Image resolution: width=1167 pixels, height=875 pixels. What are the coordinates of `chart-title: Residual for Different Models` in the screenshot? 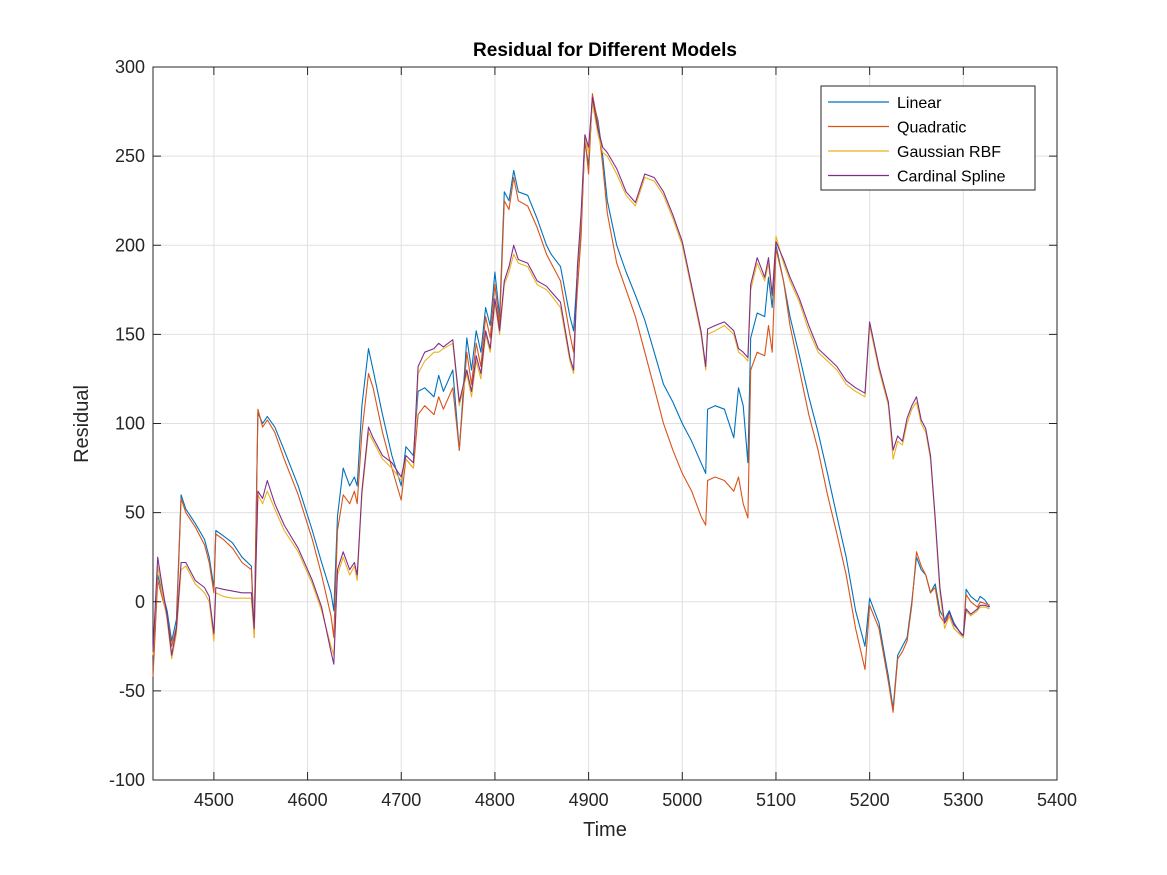 It's located at (605, 50).